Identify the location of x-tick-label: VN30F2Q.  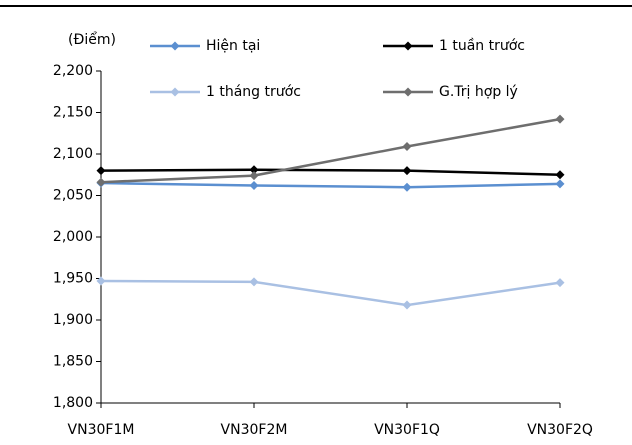
(560, 430).